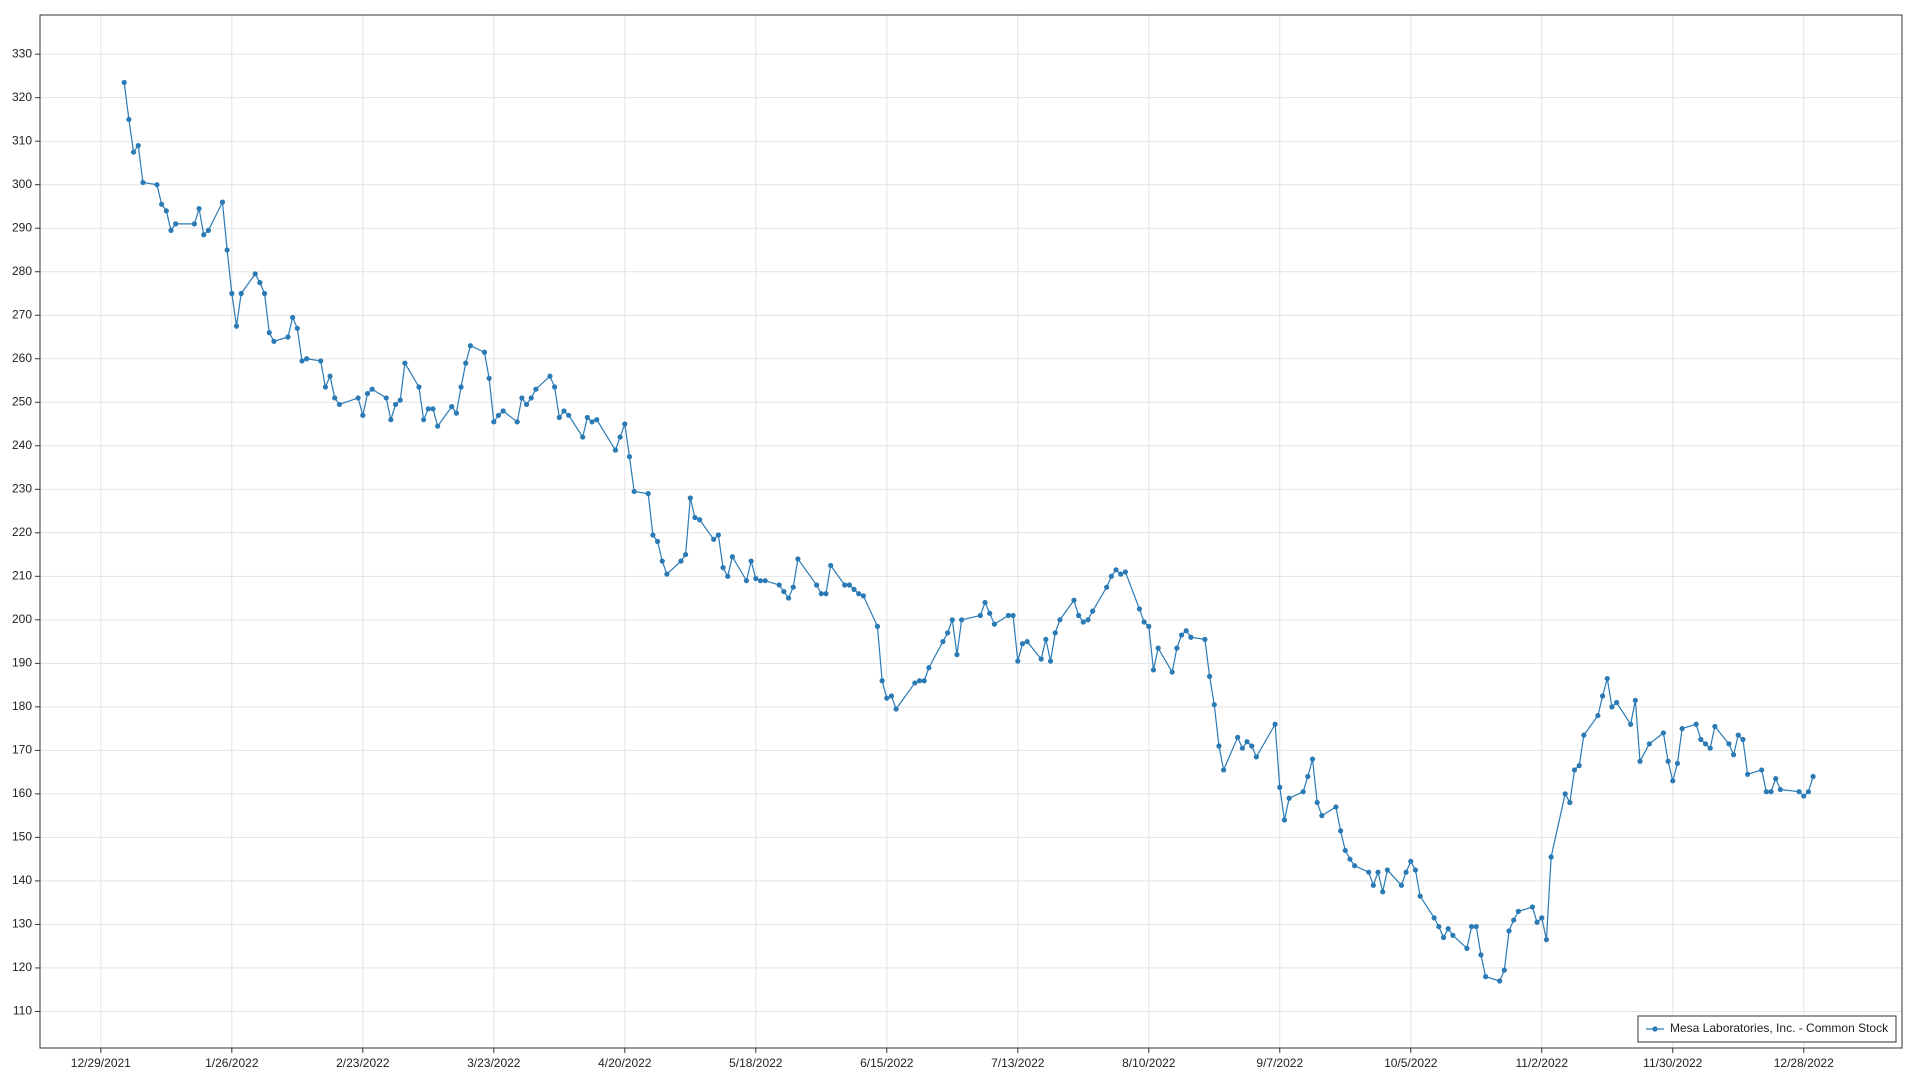 The width and height of the screenshot is (1920, 1080). I want to click on y-tick-label: 280, so click(22, 271).